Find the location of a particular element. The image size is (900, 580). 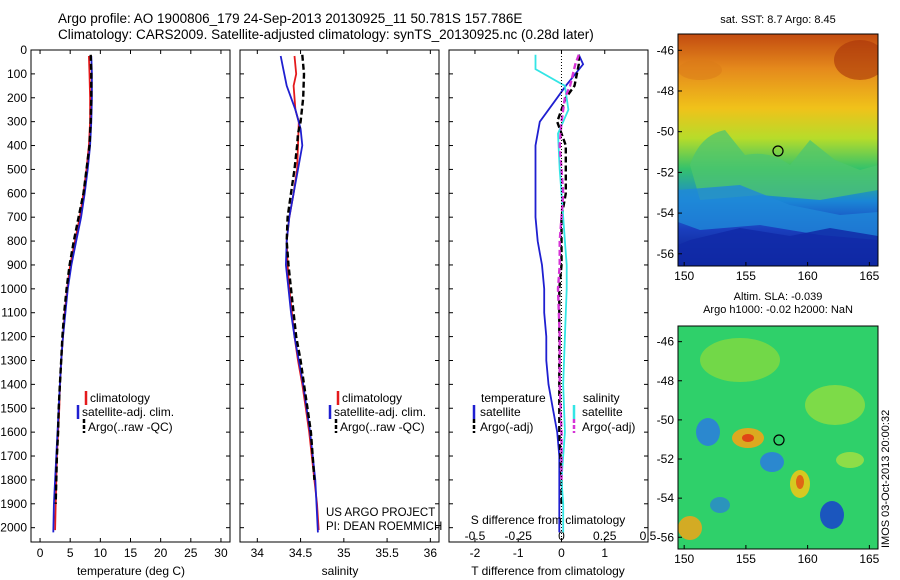

depth-tick-label: 1100 is located at coordinates (14, 313).